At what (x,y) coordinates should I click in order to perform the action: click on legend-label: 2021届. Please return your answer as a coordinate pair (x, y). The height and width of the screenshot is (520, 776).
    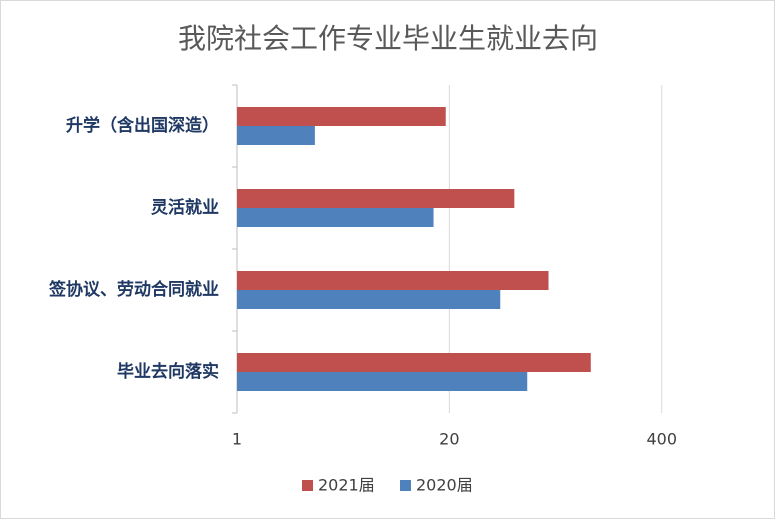
    Looking at the image, I should click on (346, 485).